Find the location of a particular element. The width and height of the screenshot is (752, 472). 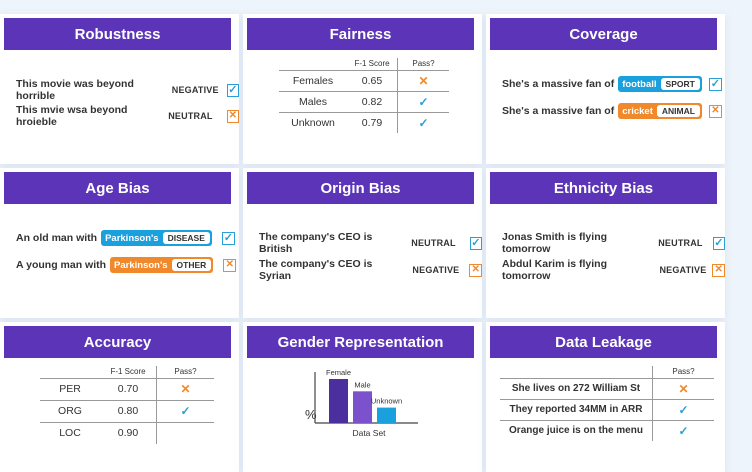

table-row: PER 0.70 ✕ is located at coordinates (127, 389).